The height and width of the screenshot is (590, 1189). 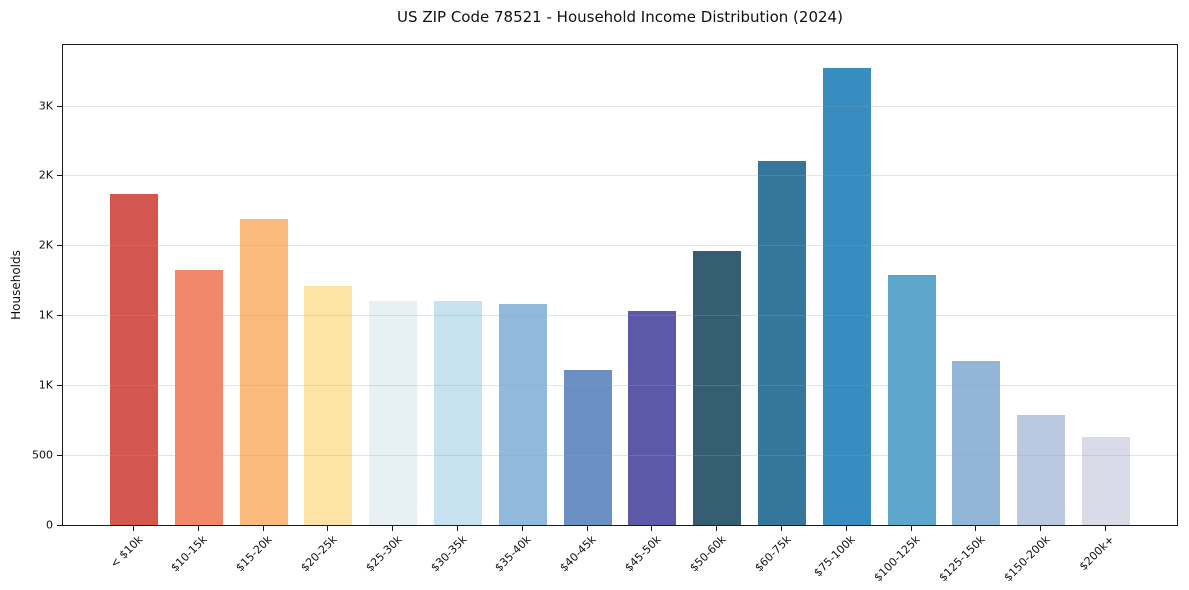 I want to click on y-tick-label: 3K, so click(x=45, y=106).